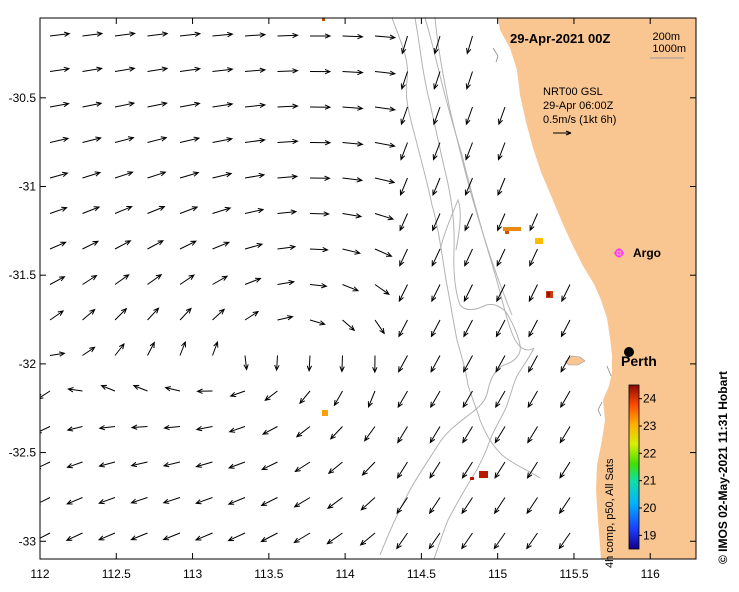 The image size is (739, 592). I want to click on colorbar-tick-label: 23, so click(650, 426).